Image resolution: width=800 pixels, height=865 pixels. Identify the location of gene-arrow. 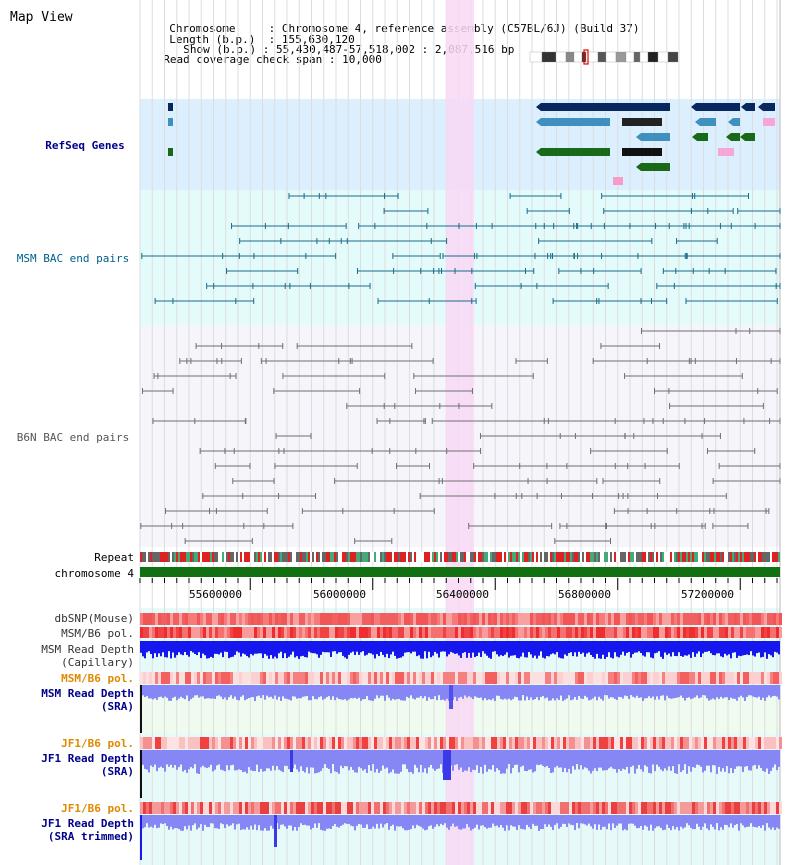
(730, 122).